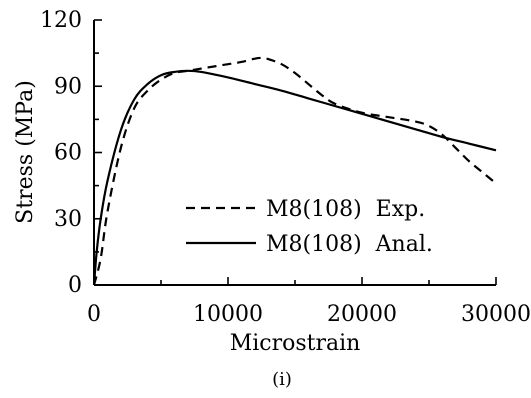  Describe the element at coordinates (75, 285) in the screenshot. I see `y-tick-label: 0` at that location.